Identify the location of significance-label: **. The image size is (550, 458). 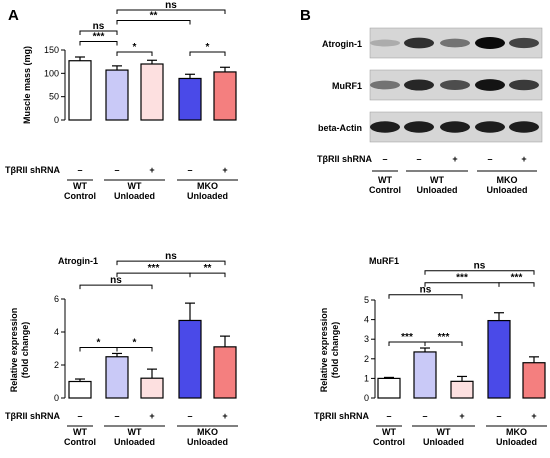
(154, 16).